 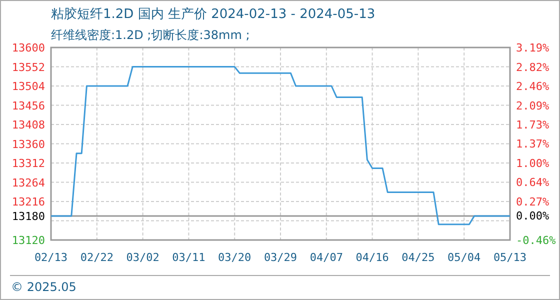 I want to click on y2-tick-label: 1.00%, so click(x=533, y=163).